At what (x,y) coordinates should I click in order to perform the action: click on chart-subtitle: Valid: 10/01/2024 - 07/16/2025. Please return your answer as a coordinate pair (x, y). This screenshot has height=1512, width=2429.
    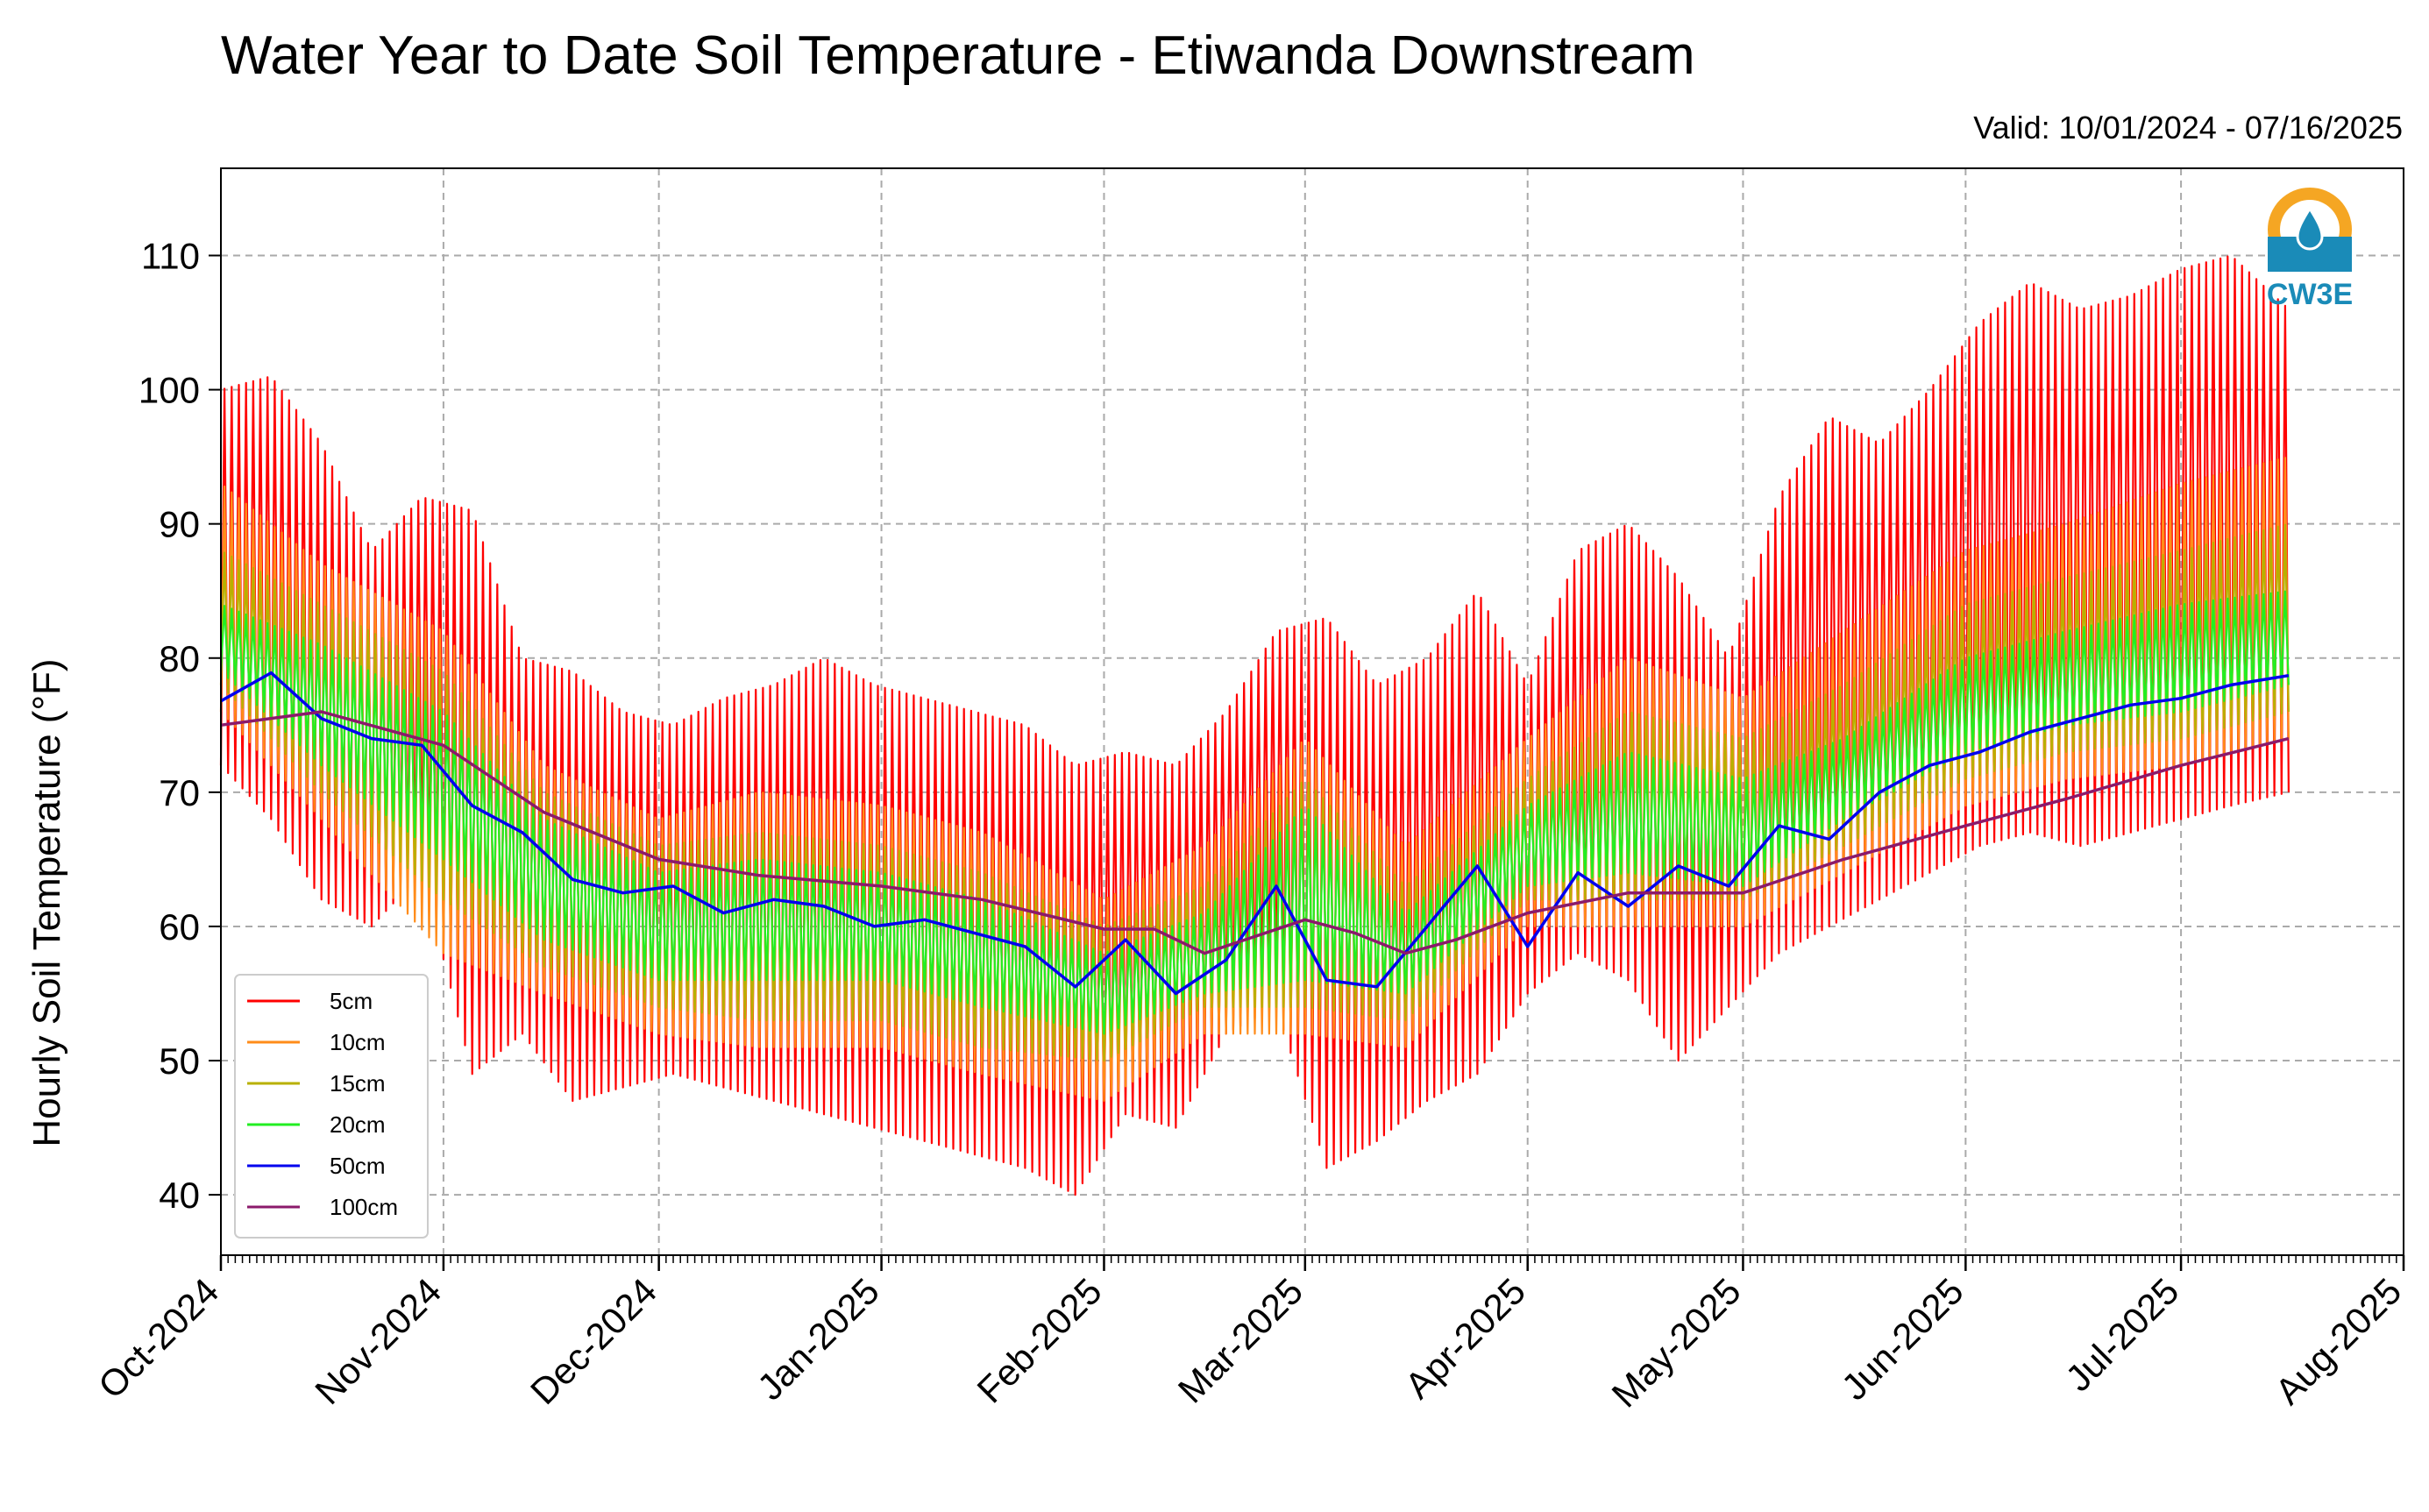
    Looking at the image, I should click on (2188, 128).